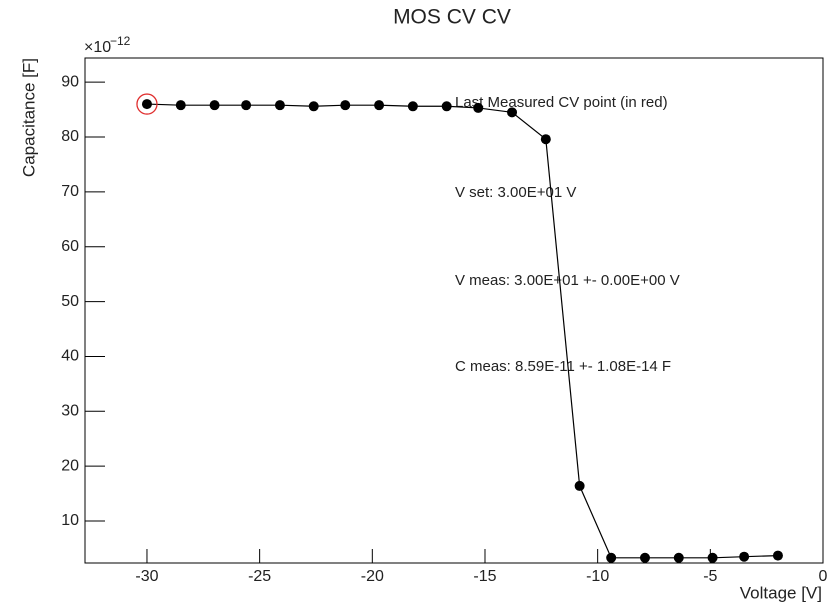  Describe the element at coordinates (372, 576) in the screenshot. I see `x-tick-label: -20` at that location.